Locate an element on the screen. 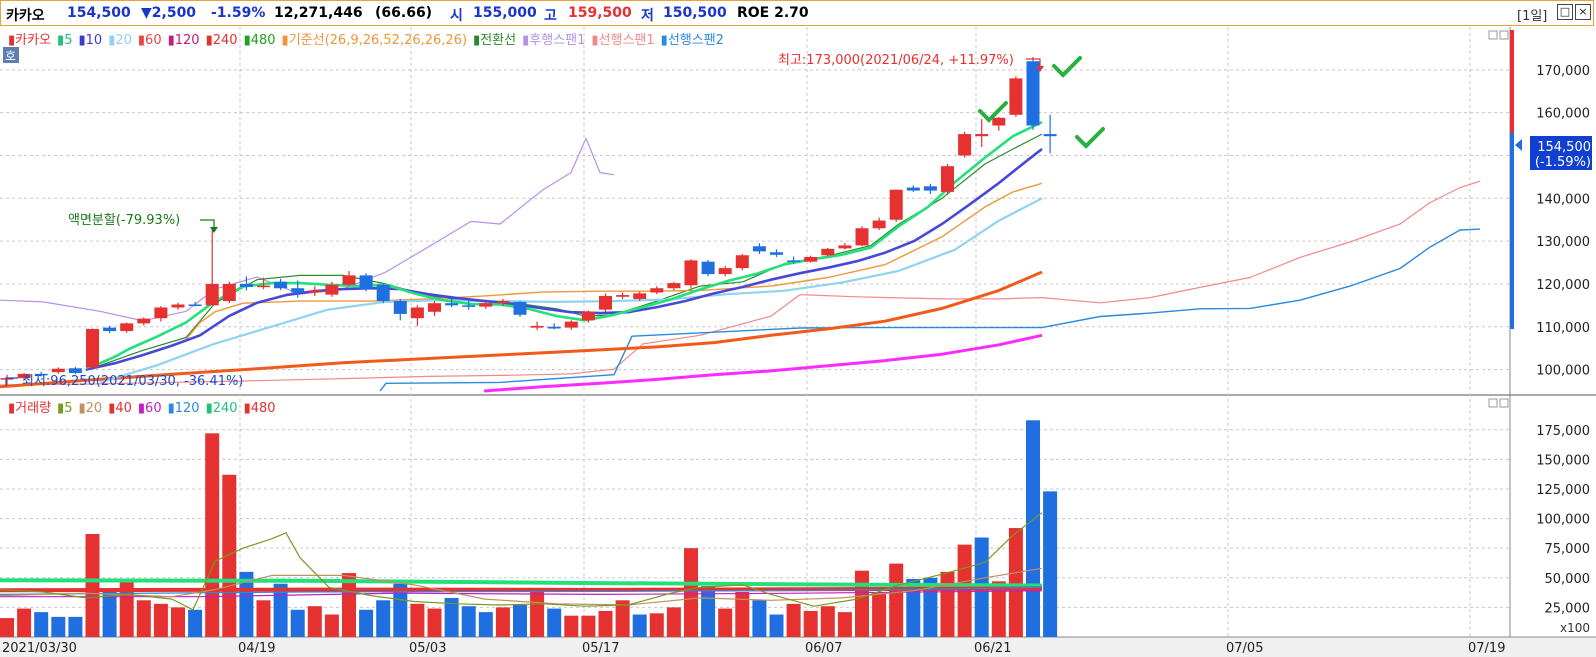 Image resolution: width=1596 pixels, height=657 pixels. legend-entry: 120 is located at coordinates (187, 40).